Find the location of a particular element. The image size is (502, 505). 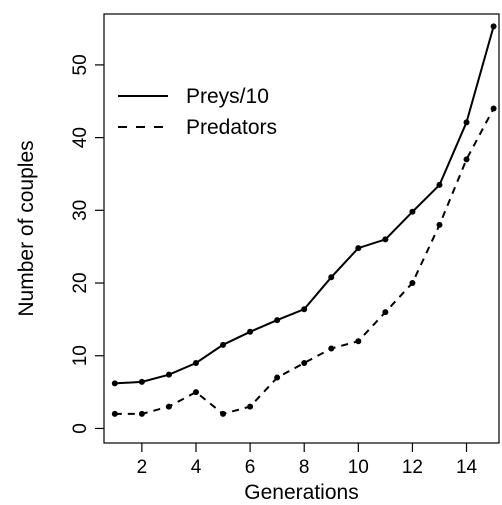

y-tick-label: 10 is located at coordinates (80, 355).